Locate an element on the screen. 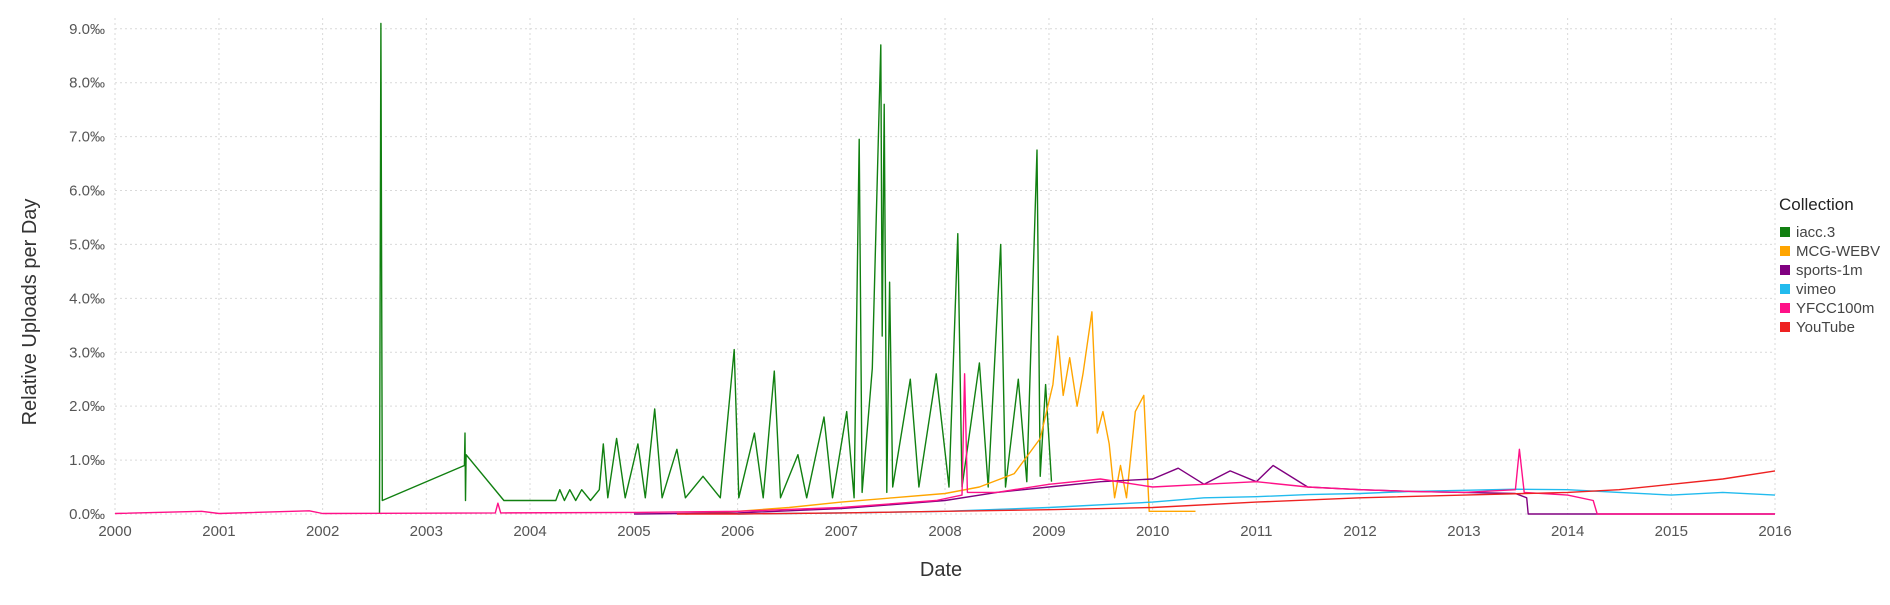 The image size is (1890, 605). y-axis-title: Relative Uploads per Day is located at coordinates (30, 312).